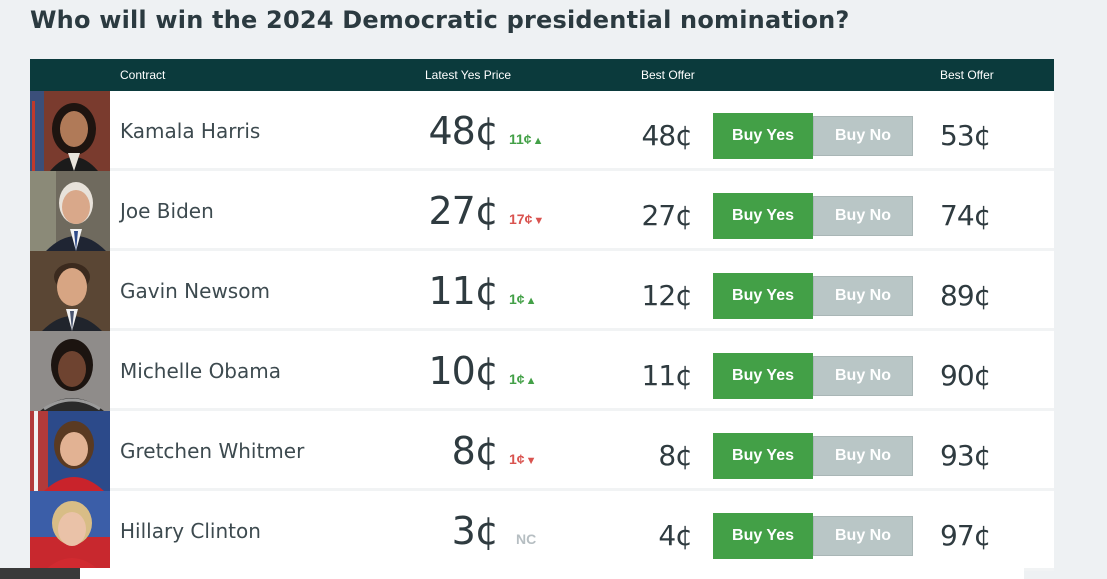 This screenshot has height=579, width=1107. What do you see at coordinates (190, 531) in the screenshot?
I see `contract-name: Hillary Clinton` at bounding box center [190, 531].